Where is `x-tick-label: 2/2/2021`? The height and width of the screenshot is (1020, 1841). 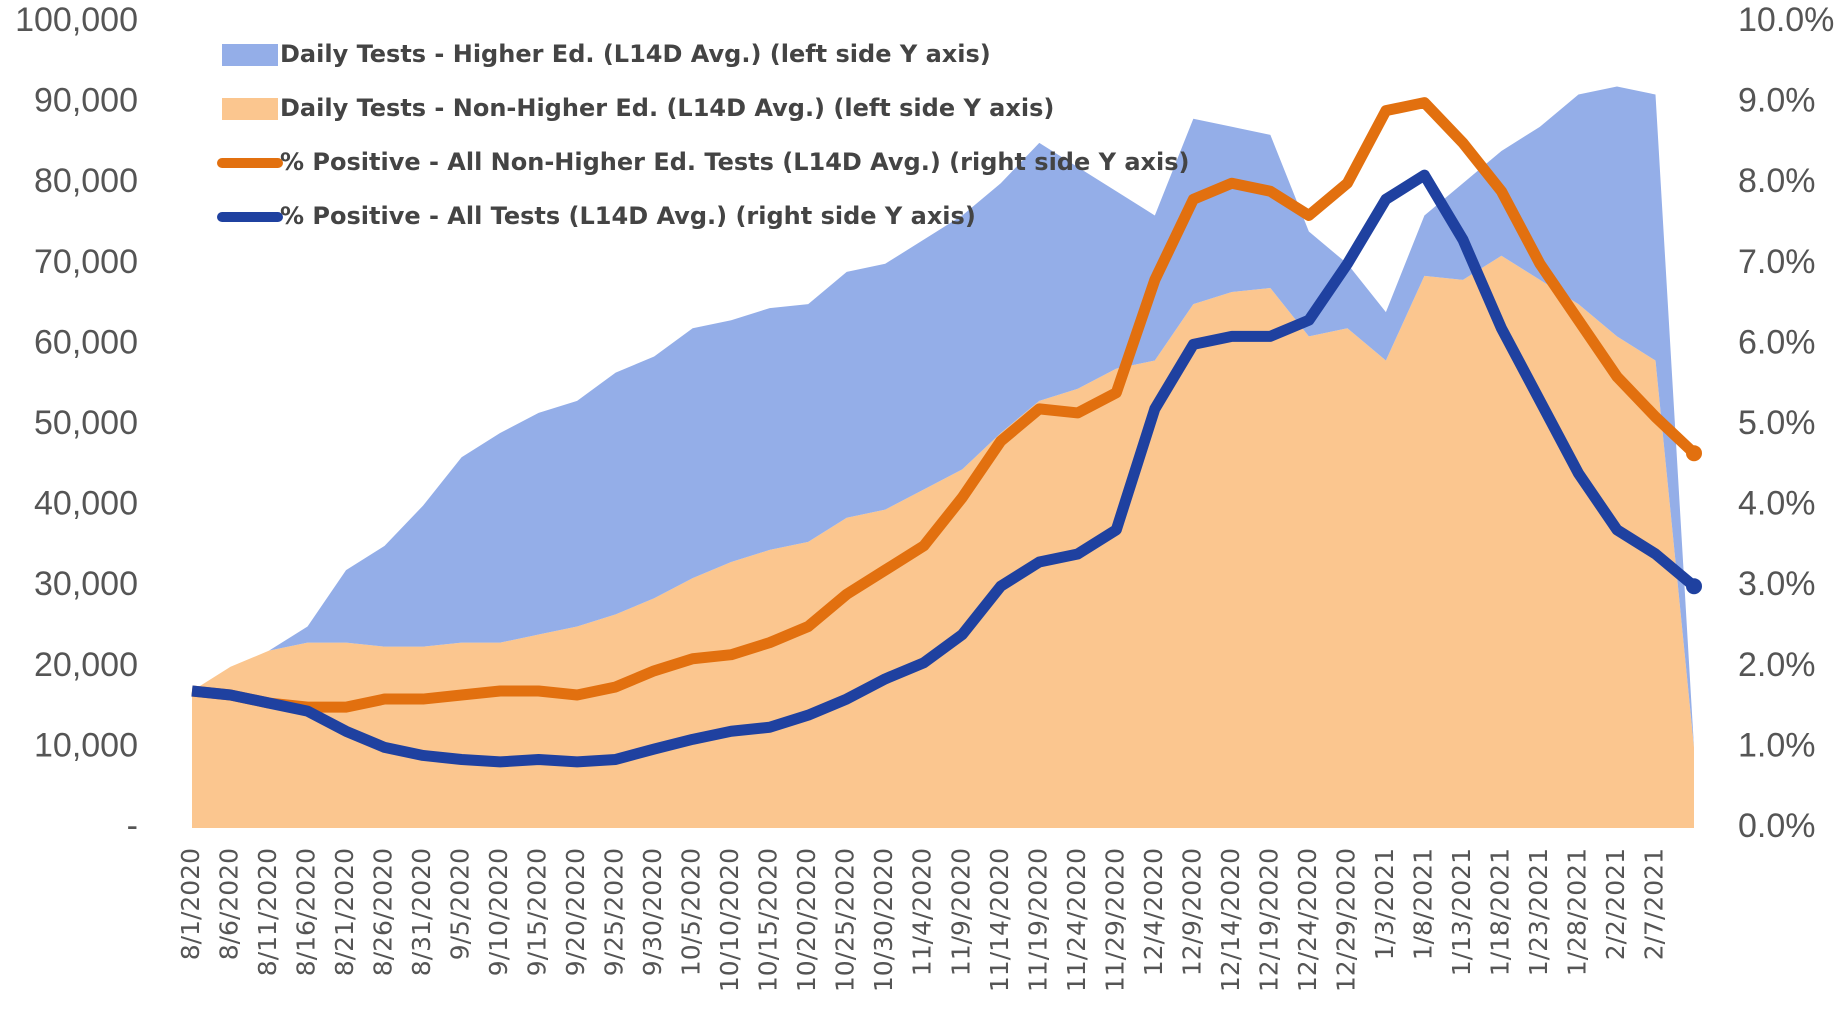 x-tick-label: 2/2/2021 is located at coordinates (1615, 904).